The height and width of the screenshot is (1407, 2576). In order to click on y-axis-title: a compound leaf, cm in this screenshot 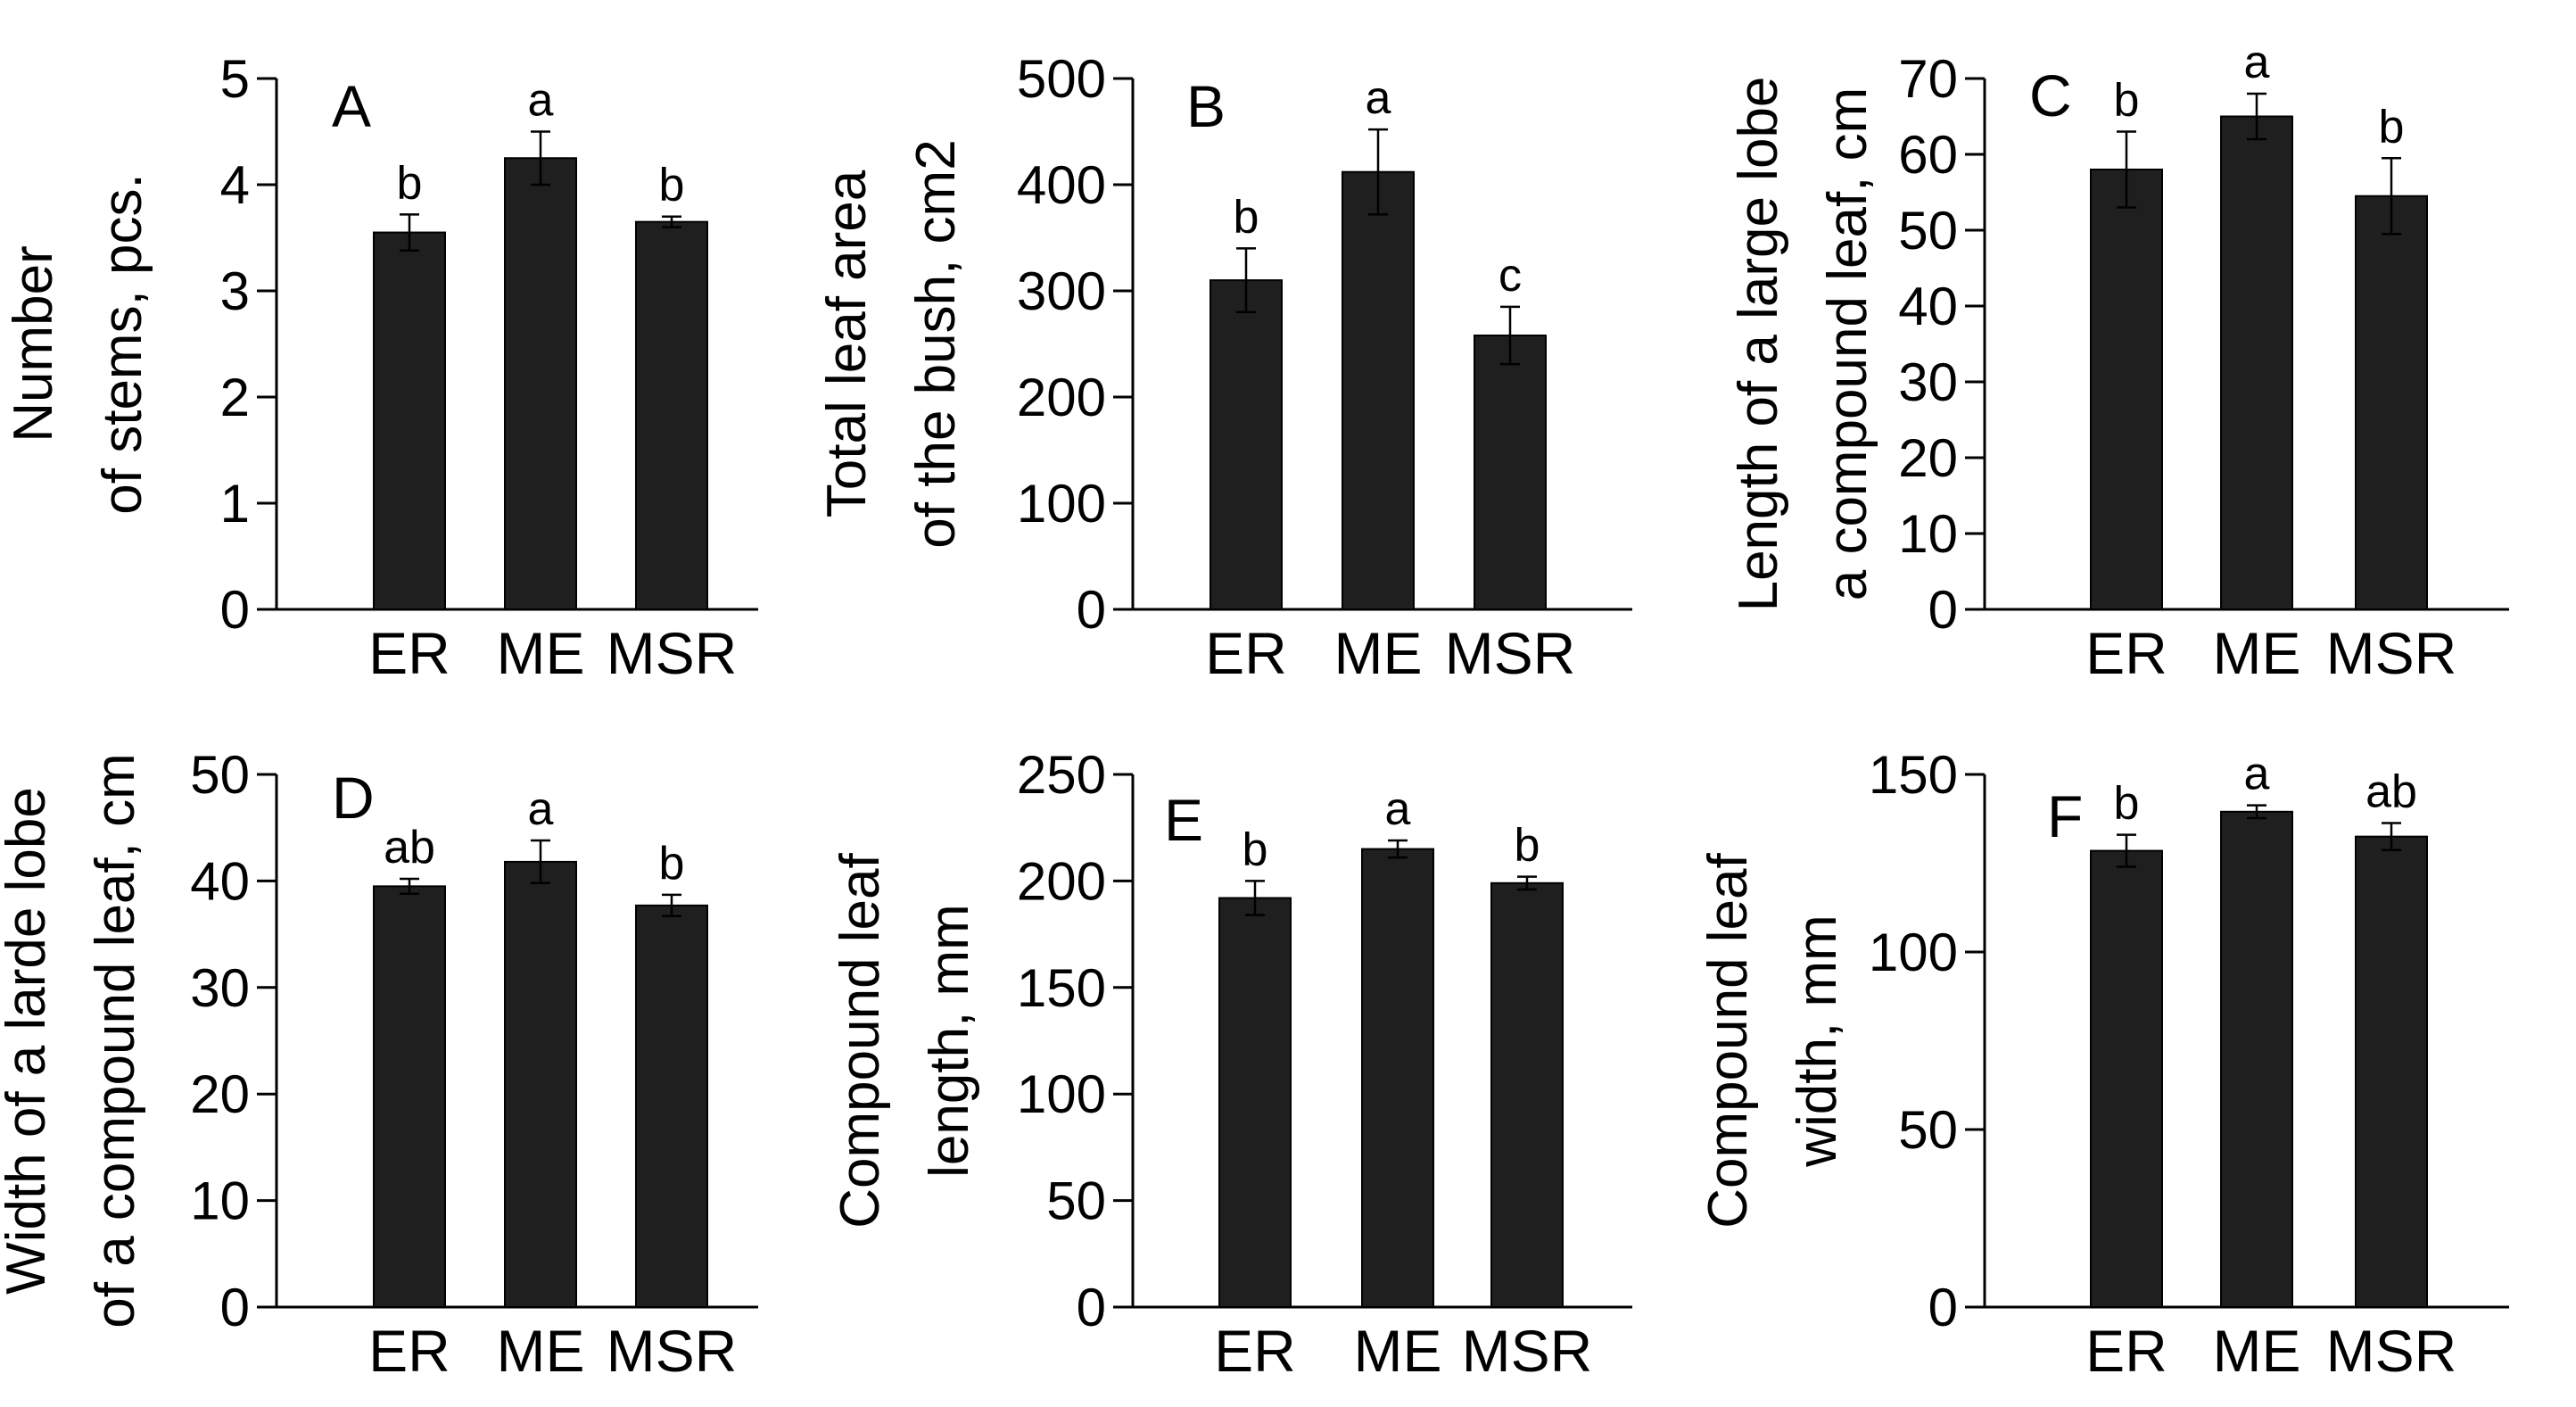, I will do `click(1847, 344)`.